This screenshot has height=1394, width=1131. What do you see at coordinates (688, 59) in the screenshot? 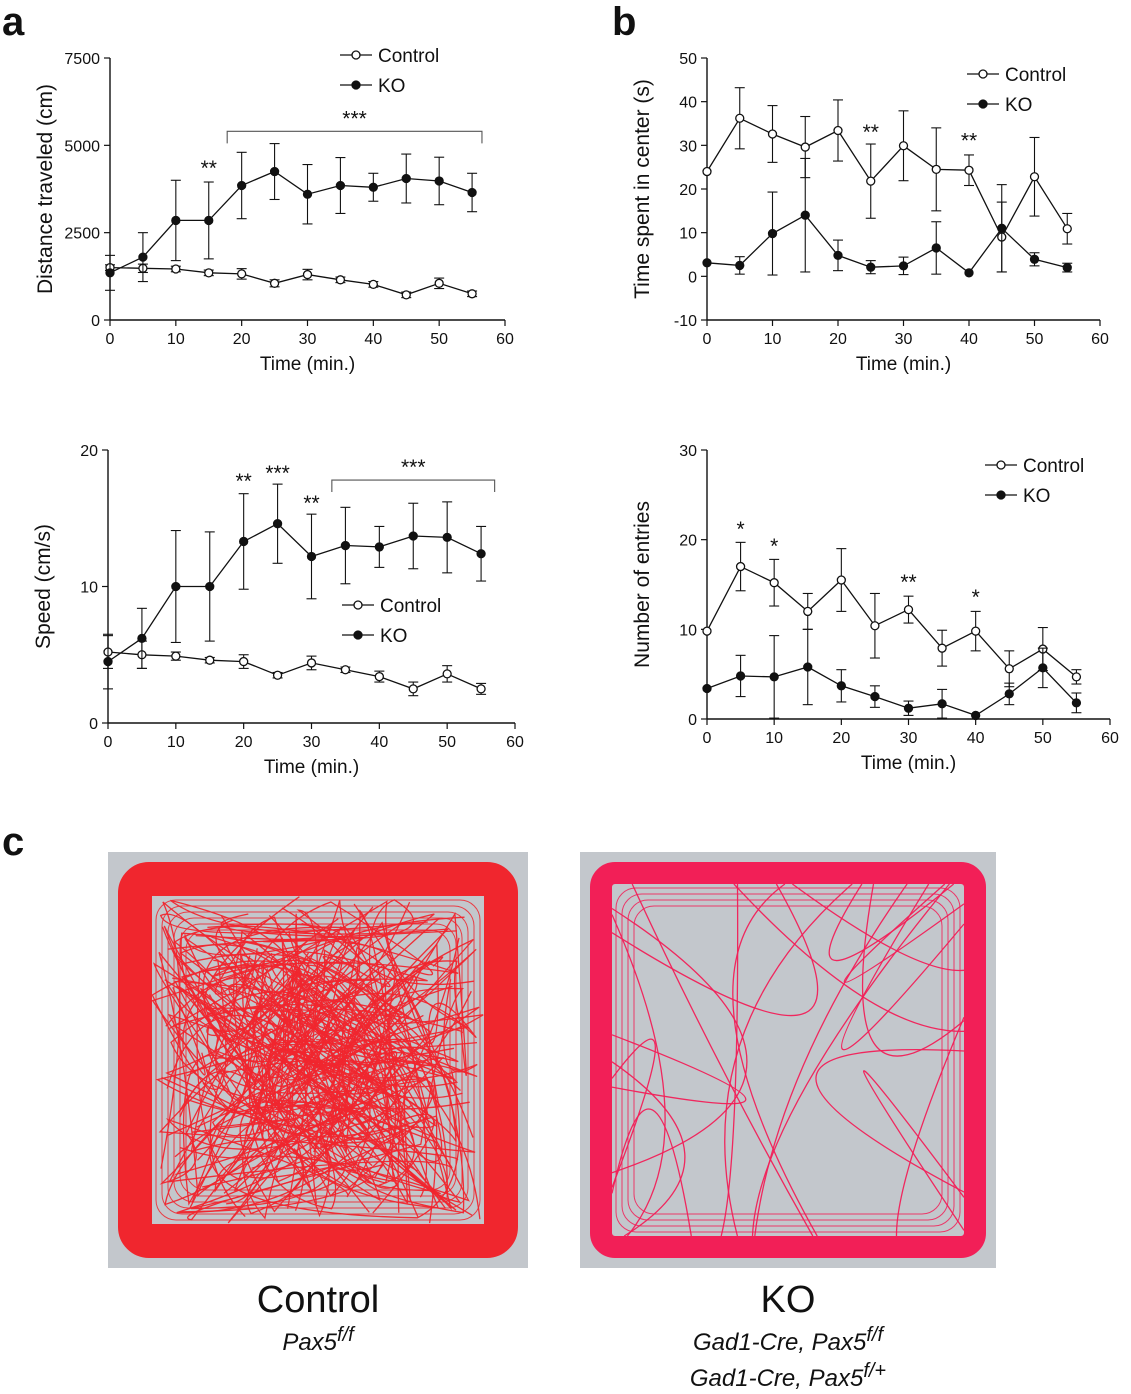
I see `y-tick-label: 50` at bounding box center [688, 59].